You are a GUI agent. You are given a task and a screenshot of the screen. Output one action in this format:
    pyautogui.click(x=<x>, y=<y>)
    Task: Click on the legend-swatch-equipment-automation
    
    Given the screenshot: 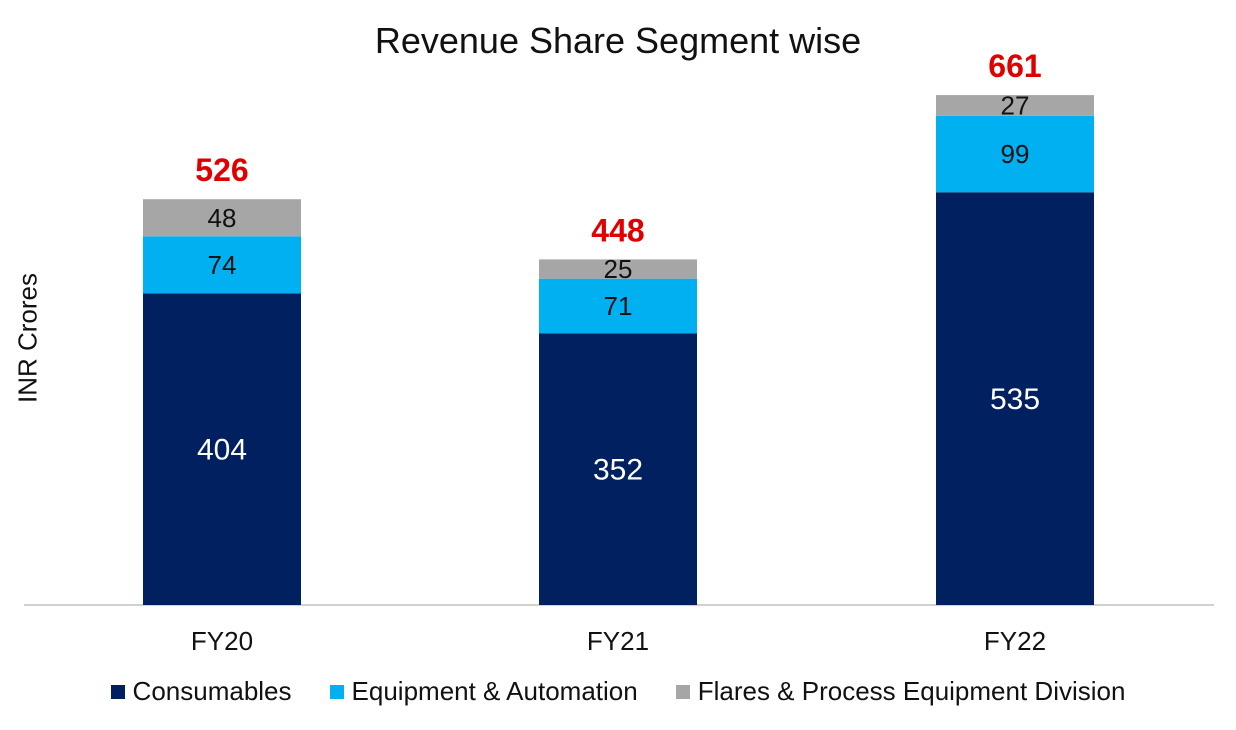 What is the action you would take?
    pyautogui.click(x=336, y=691)
    